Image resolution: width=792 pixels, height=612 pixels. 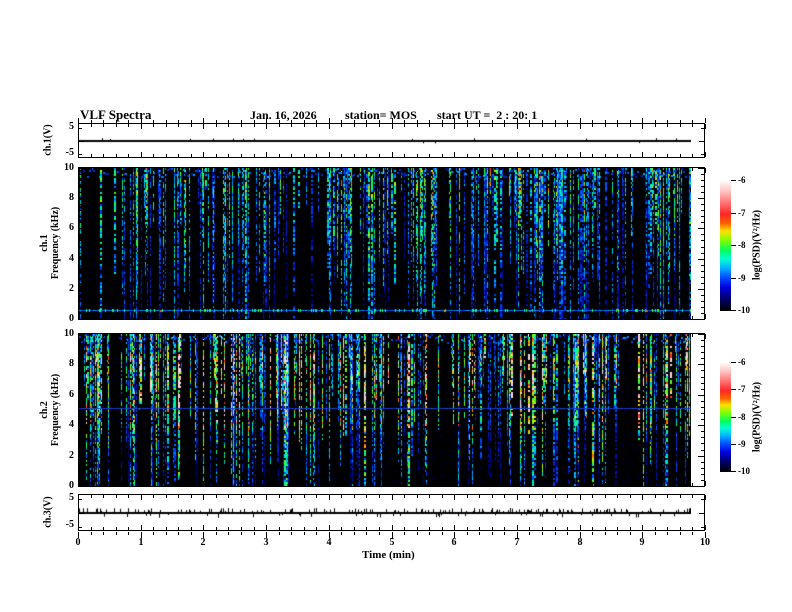 What do you see at coordinates (69, 152) in the screenshot?
I see `y-tick-label: -5` at bounding box center [69, 152].